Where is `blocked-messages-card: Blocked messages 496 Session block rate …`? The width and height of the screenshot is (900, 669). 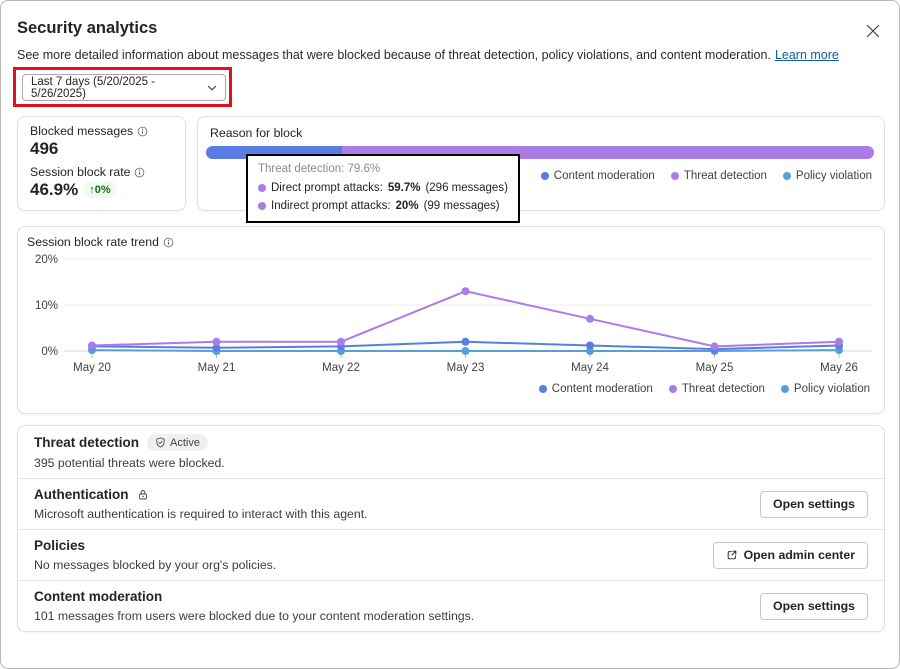 blocked-messages-card: Blocked messages 496 Session block rate … is located at coordinates (101, 163).